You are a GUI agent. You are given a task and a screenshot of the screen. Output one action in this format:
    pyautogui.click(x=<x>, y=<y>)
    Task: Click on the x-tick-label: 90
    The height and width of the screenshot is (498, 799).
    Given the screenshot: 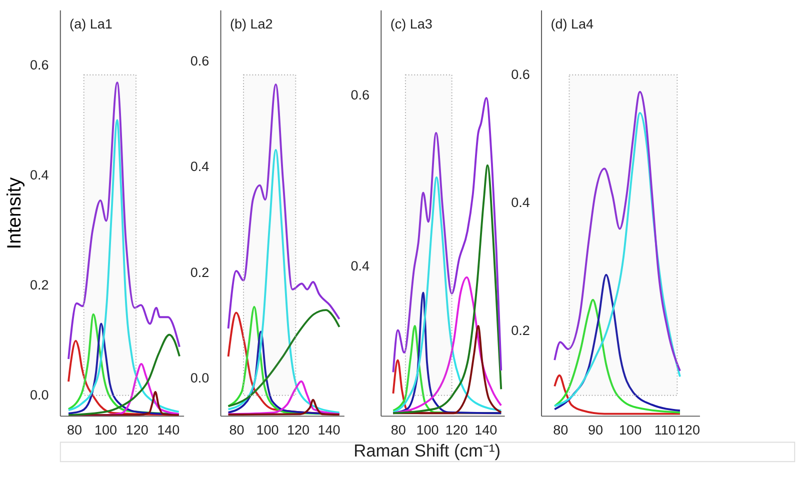 What is the action you would take?
    pyautogui.click(x=596, y=430)
    